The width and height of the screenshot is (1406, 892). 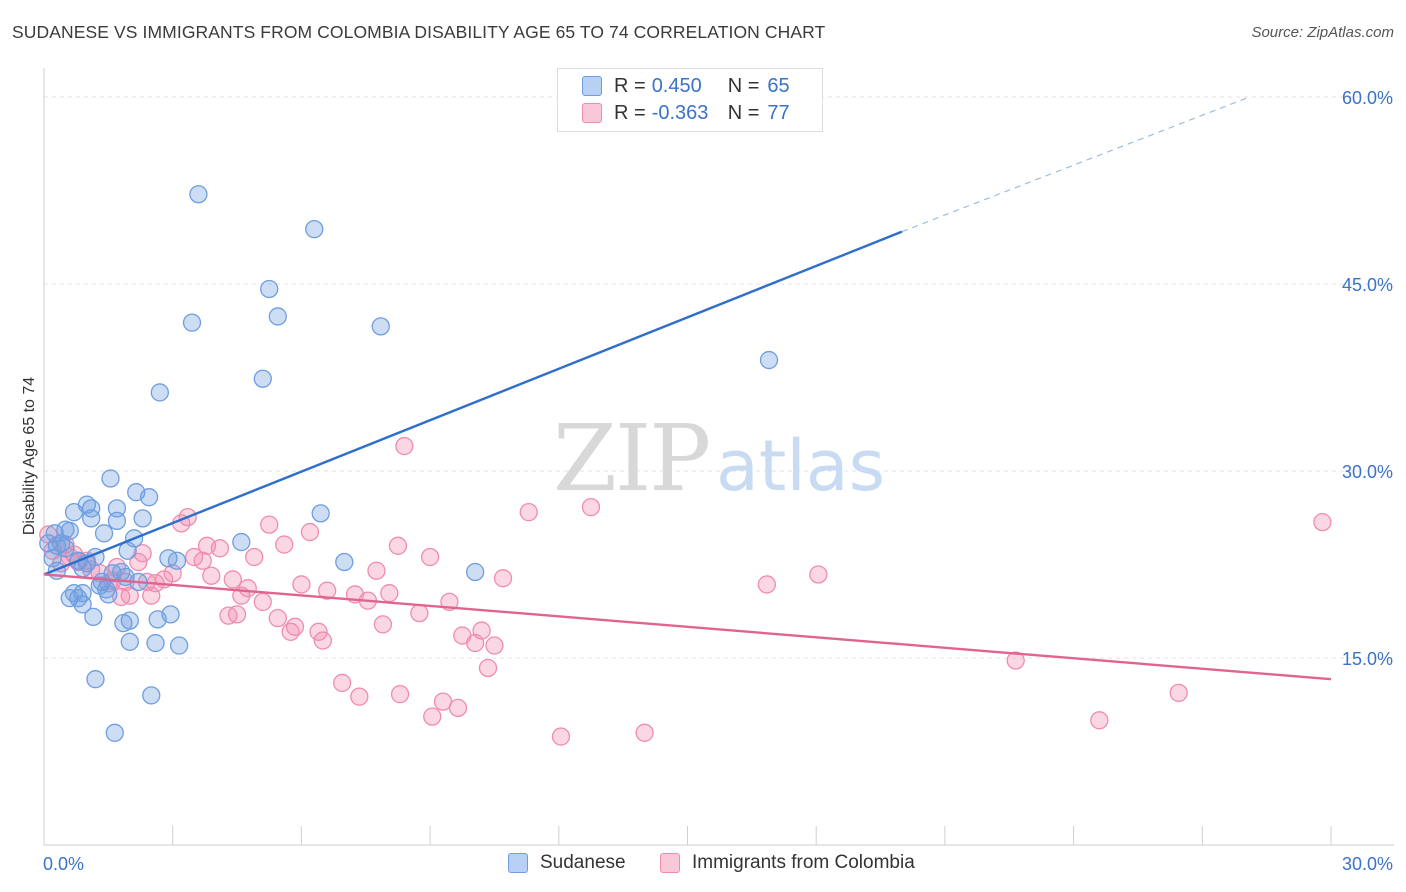 I want to click on y-tick-labels: 15.0% 30.0% 45.0% 60.0%, so click(x=1367, y=378).